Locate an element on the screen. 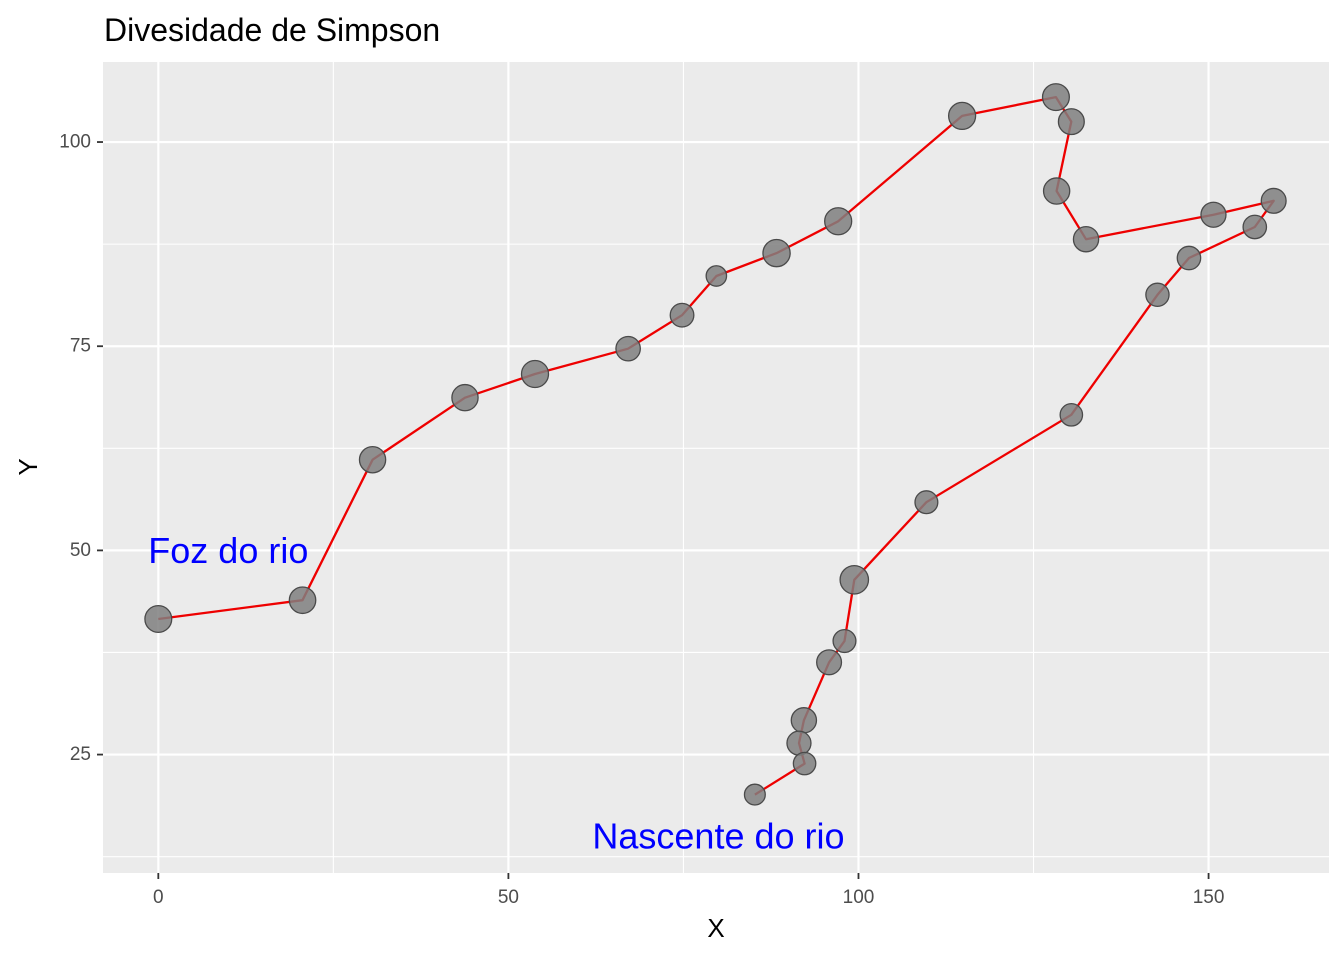  x-tick-label: 0 is located at coordinates (158, 897).